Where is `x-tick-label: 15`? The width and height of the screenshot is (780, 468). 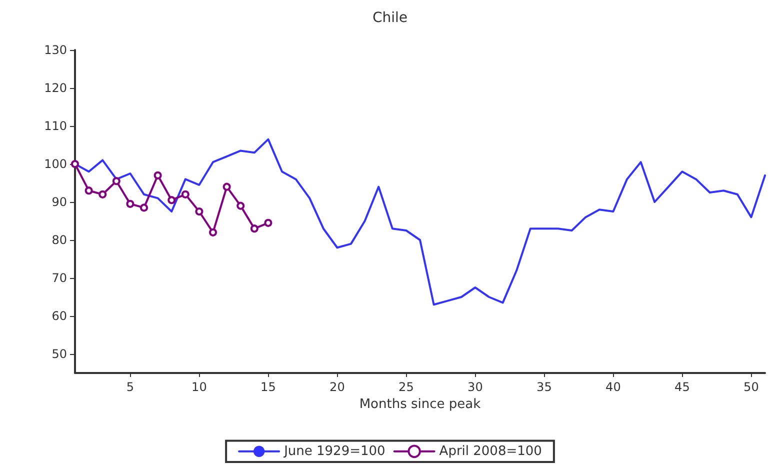
x-tick-label: 15 is located at coordinates (268, 387).